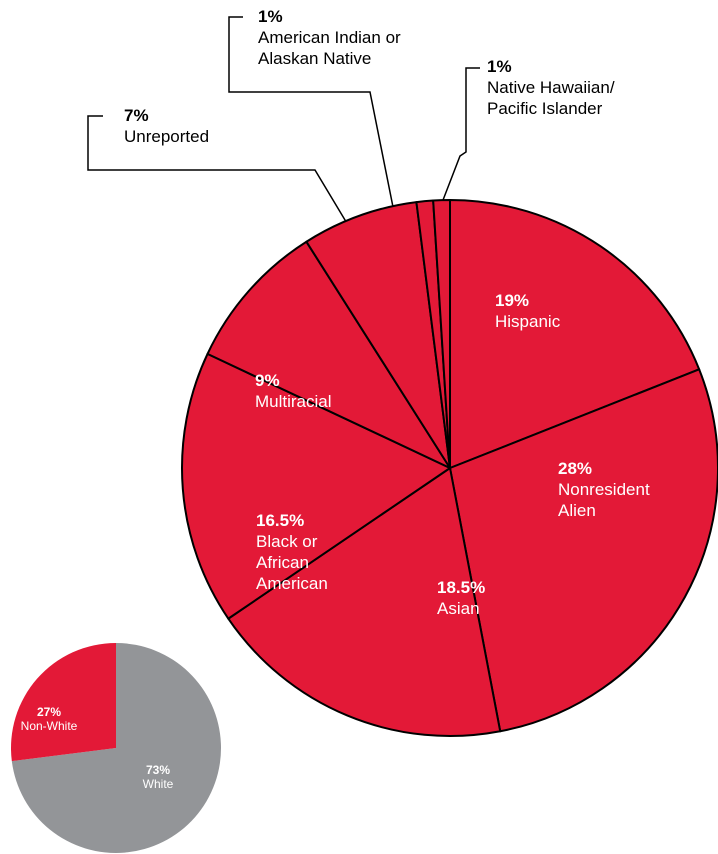 This screenshot has height=854, width=718. I want to click on slice-label: 1% American Indian or Alaskan Native, so click(348, 37).